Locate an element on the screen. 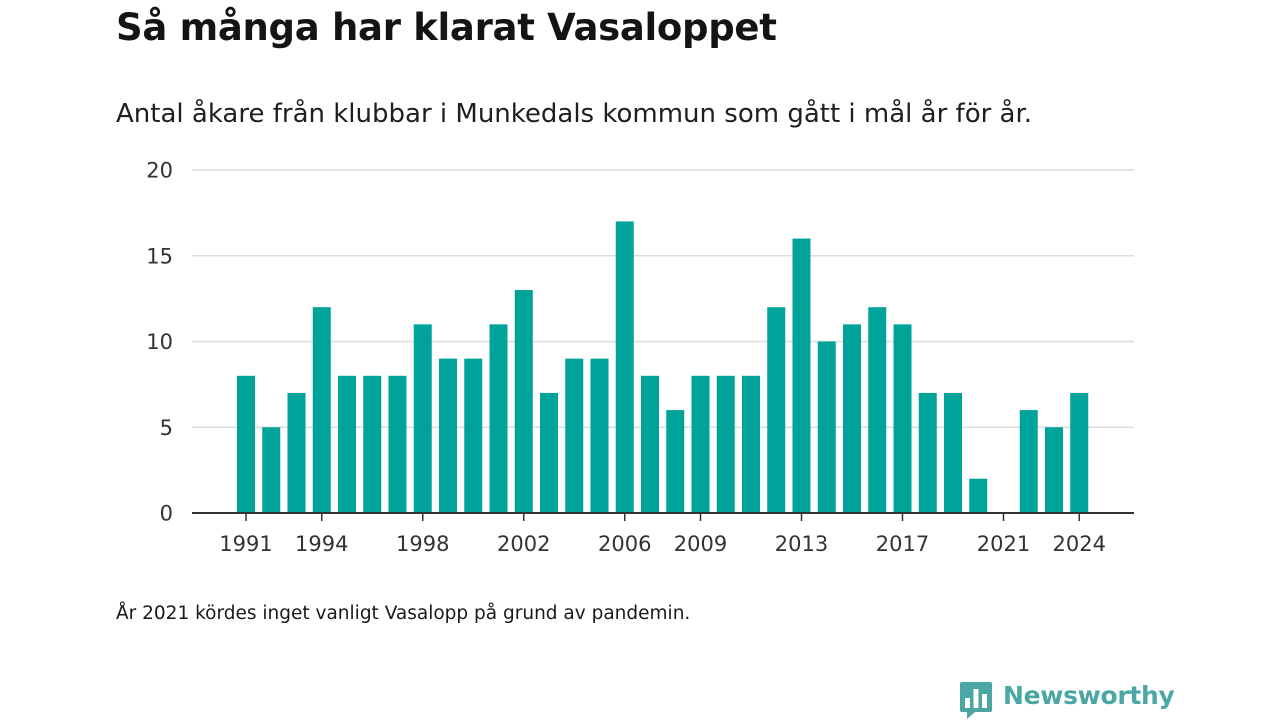  bar-2018 is located at coordinates (927, 452).